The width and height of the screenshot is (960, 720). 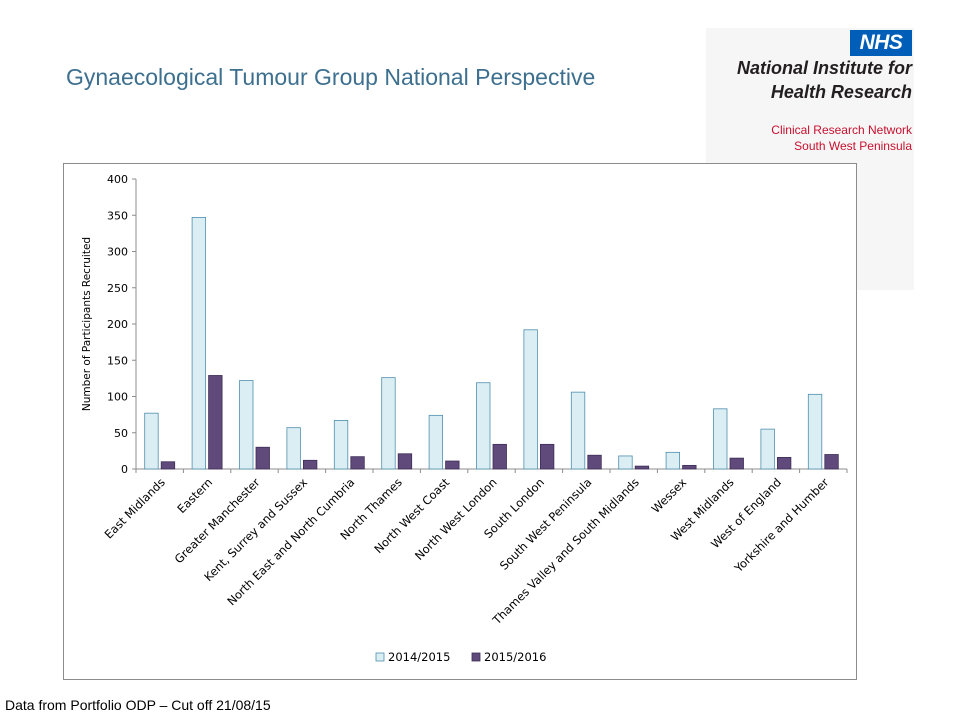 What do you see at coordinates (121, 433) in the screenshot?
I see `y-tick-label: 50` at bounding box center [121, 433].